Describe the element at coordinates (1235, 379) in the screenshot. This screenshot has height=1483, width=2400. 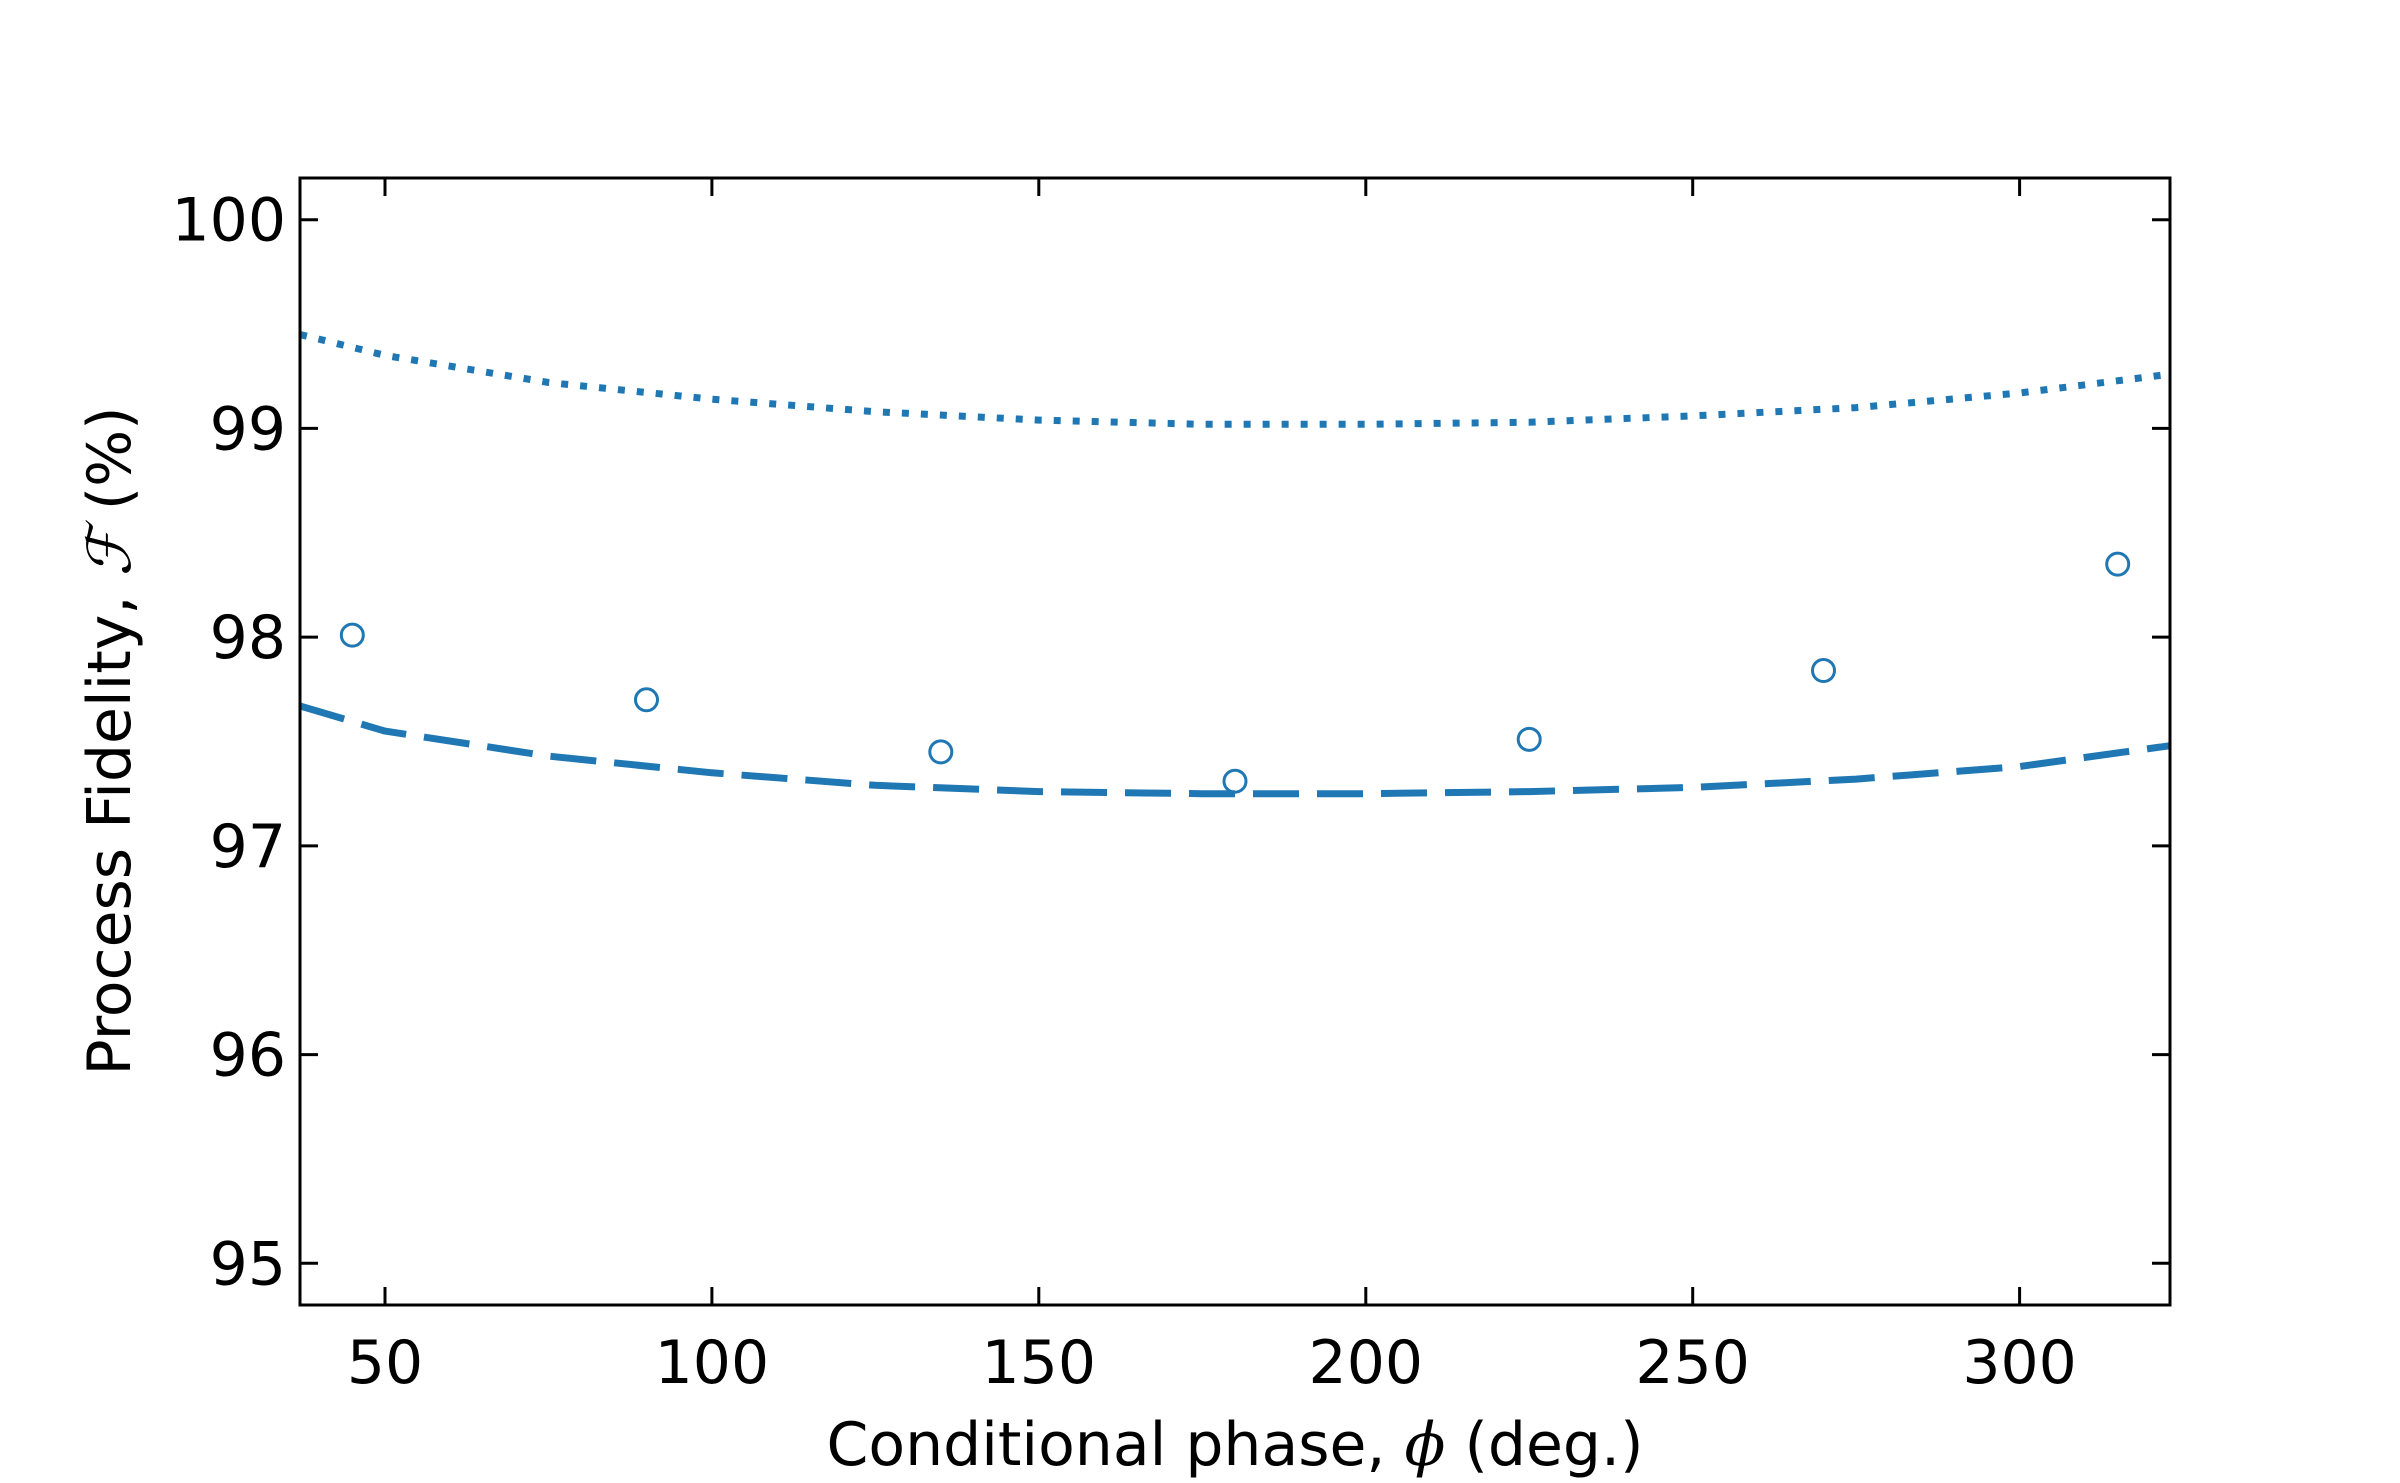
I see `dotted-curve` at that location.